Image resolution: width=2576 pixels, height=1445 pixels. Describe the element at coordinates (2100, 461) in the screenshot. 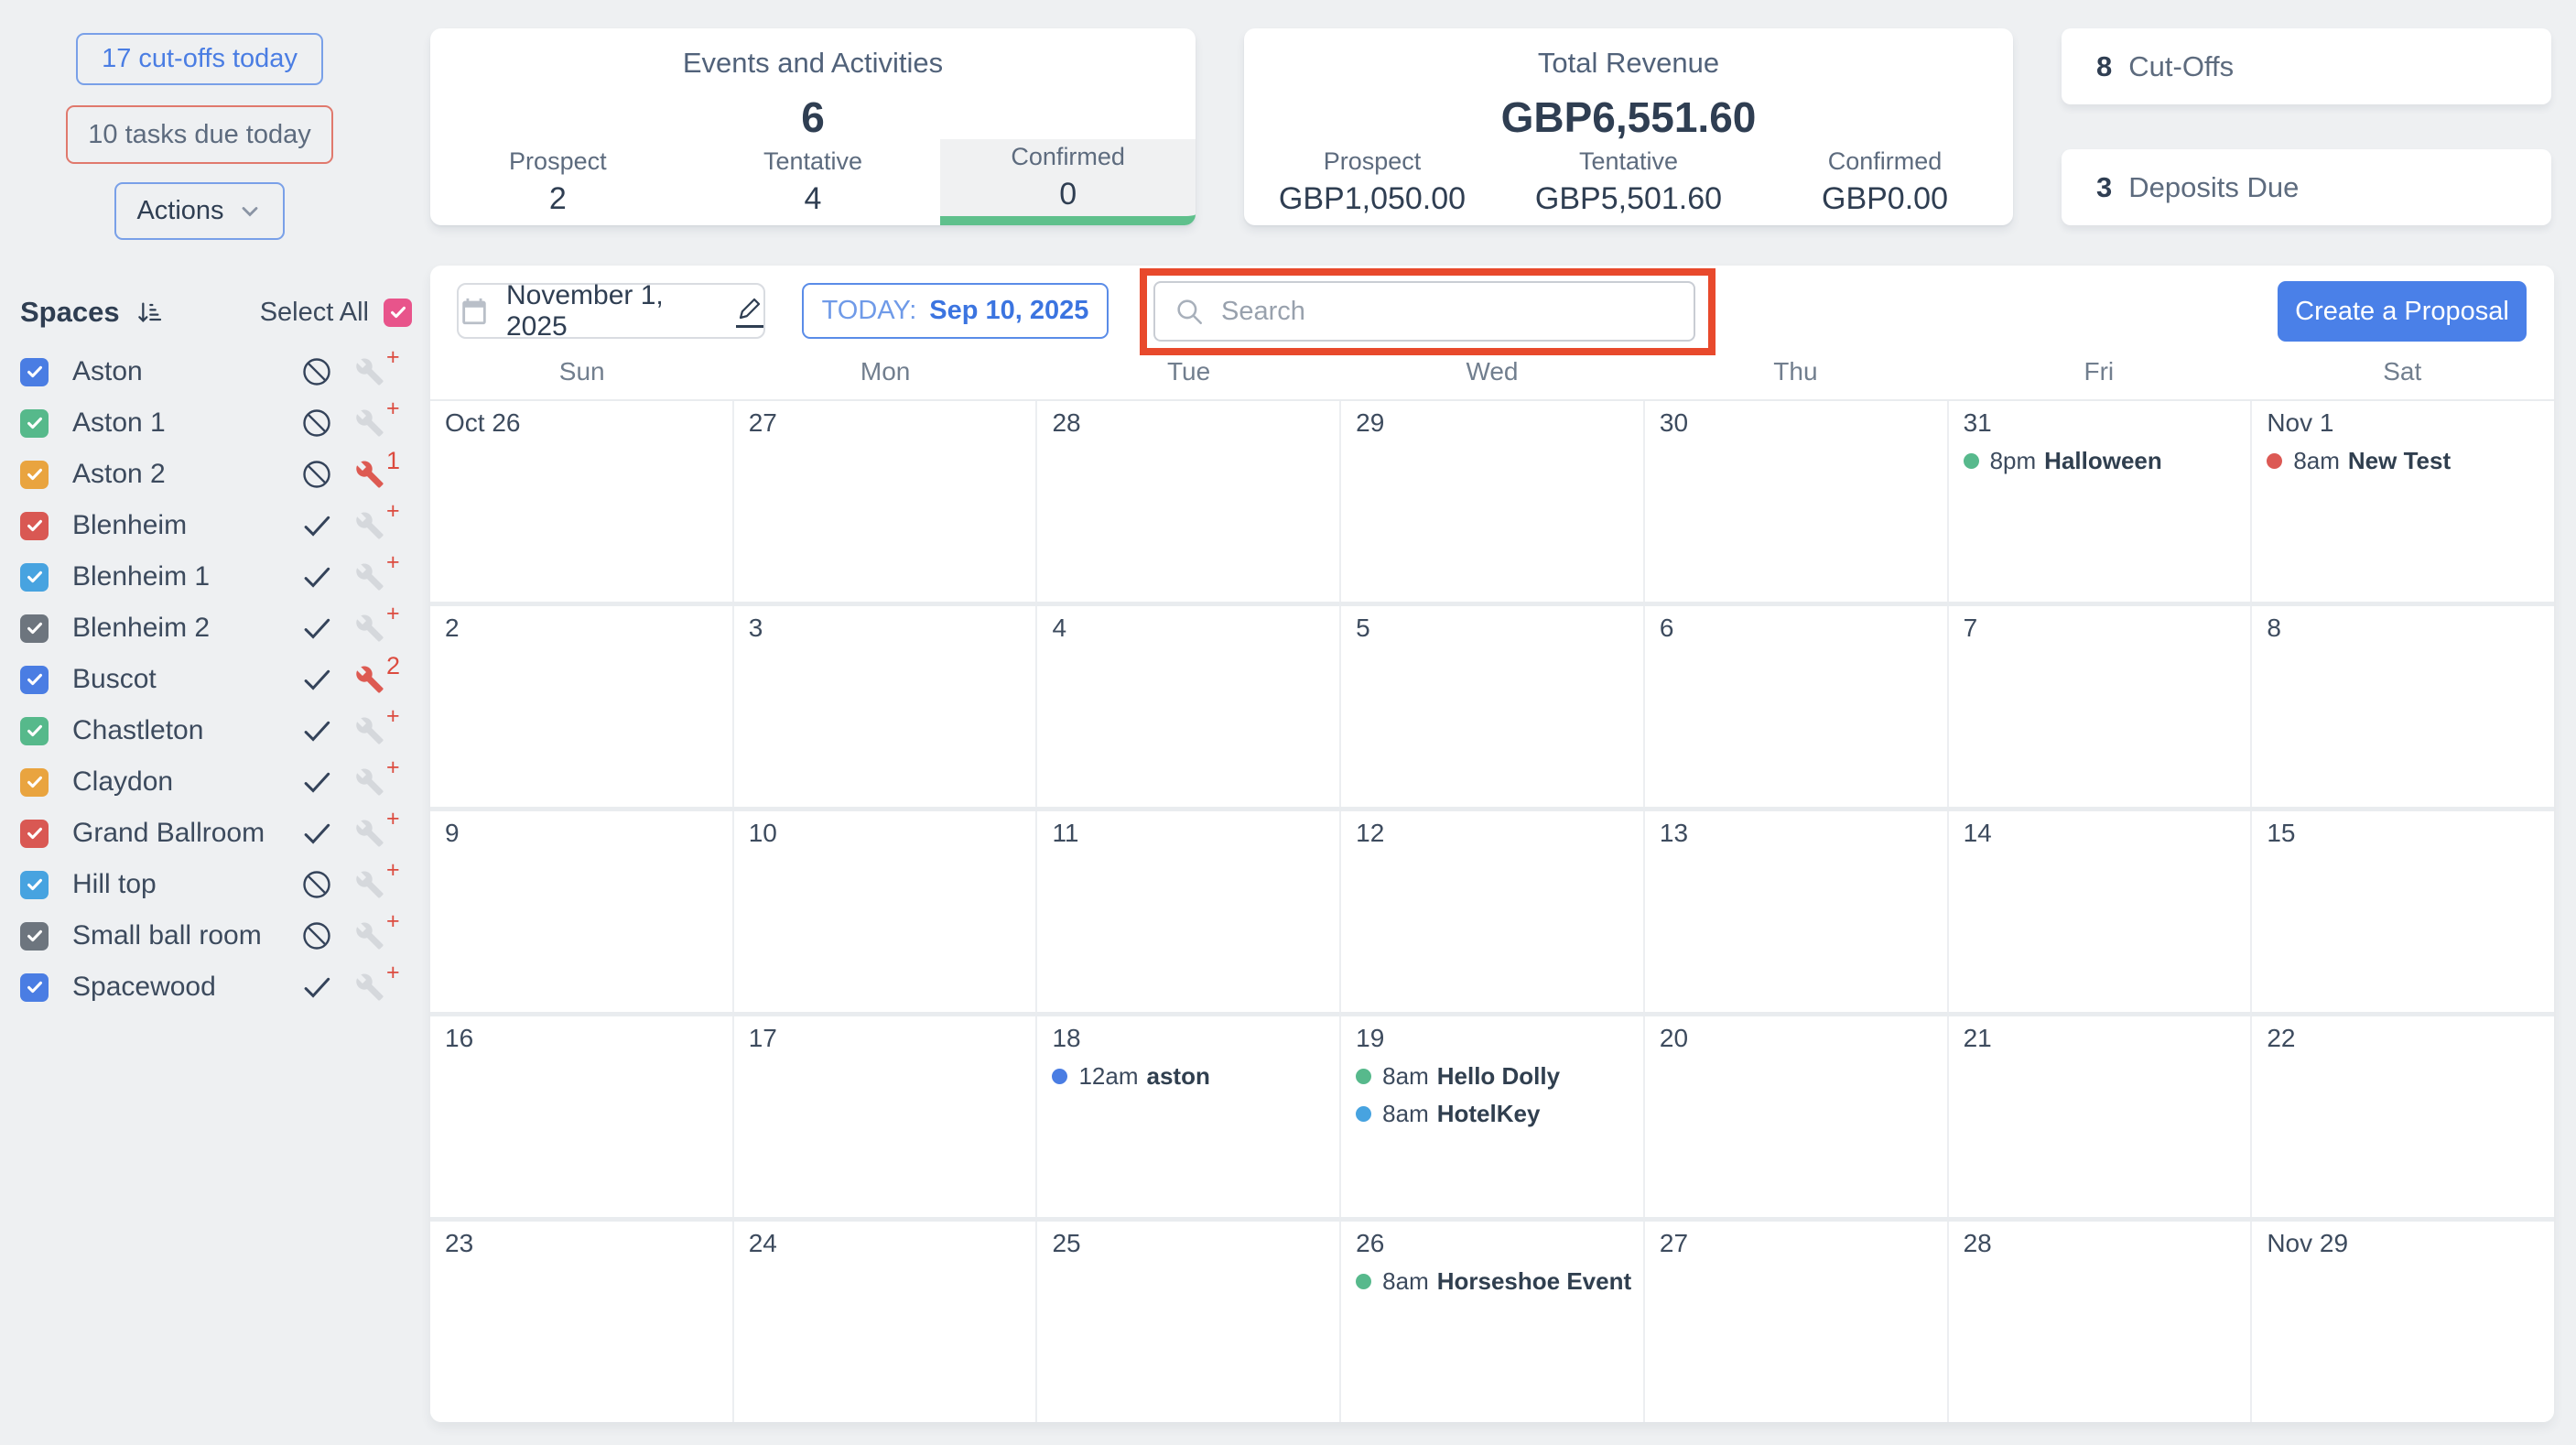

I see `calendar-event: 8pm Halloween` at that location.